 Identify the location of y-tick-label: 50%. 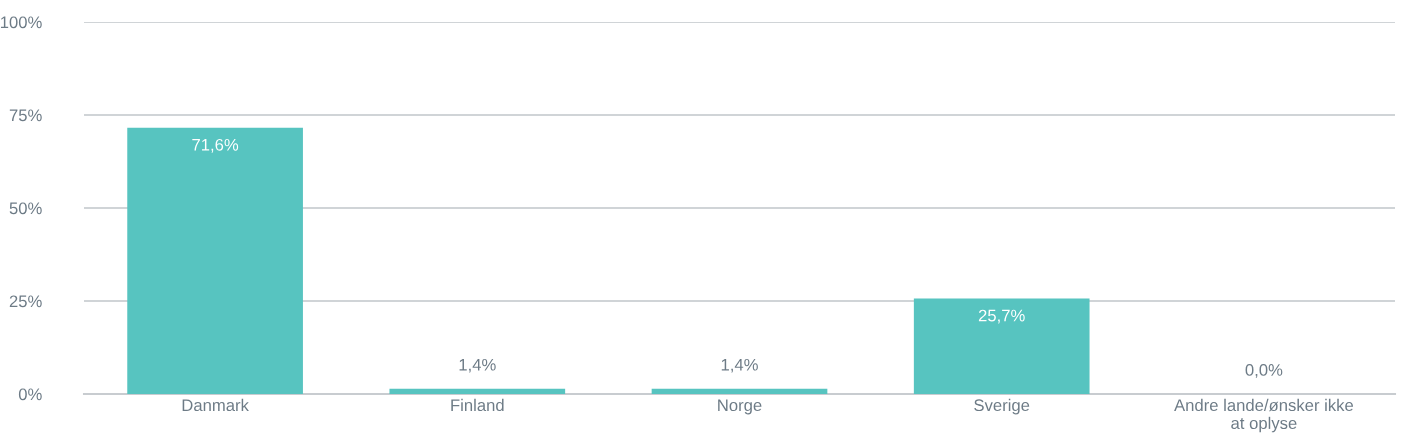
(25, 208).